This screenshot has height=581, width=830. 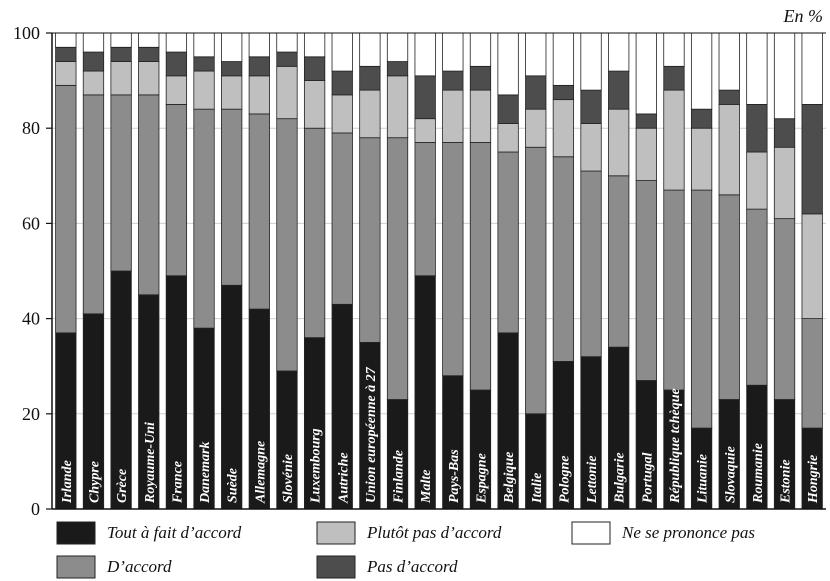 What do you see at coordinates (150, 463) in the screenshot?
I see `category-label: Royaume-Uni` at bounding box center [150, 463].